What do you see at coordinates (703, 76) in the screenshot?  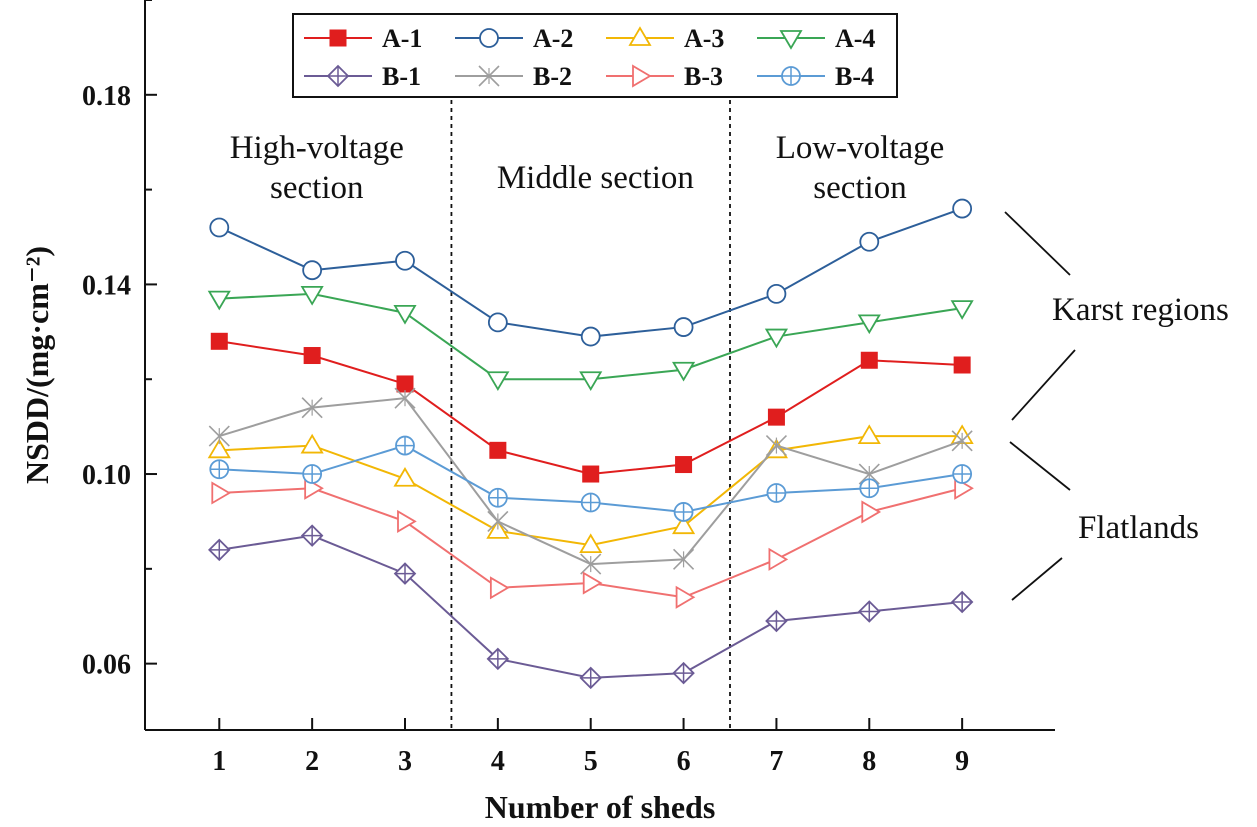 I see `legend-label: B-3` at bounding box center [703, 76].